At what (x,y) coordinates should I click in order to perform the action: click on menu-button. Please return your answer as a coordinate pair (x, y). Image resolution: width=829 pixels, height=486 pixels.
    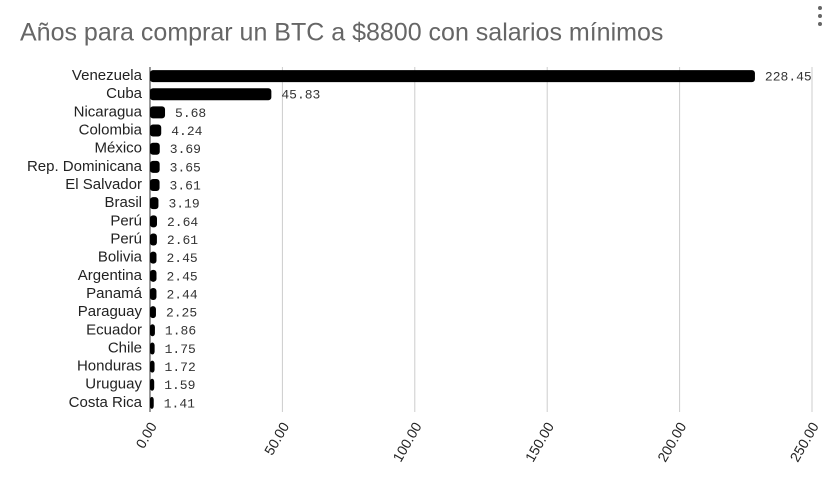
    Looking at the image, I should click on (820, 16).